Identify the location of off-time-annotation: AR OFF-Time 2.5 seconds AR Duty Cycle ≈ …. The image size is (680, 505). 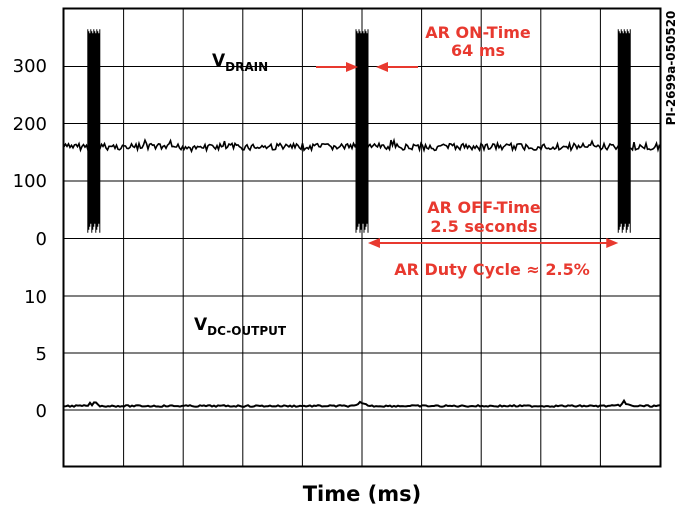
(493, 238).